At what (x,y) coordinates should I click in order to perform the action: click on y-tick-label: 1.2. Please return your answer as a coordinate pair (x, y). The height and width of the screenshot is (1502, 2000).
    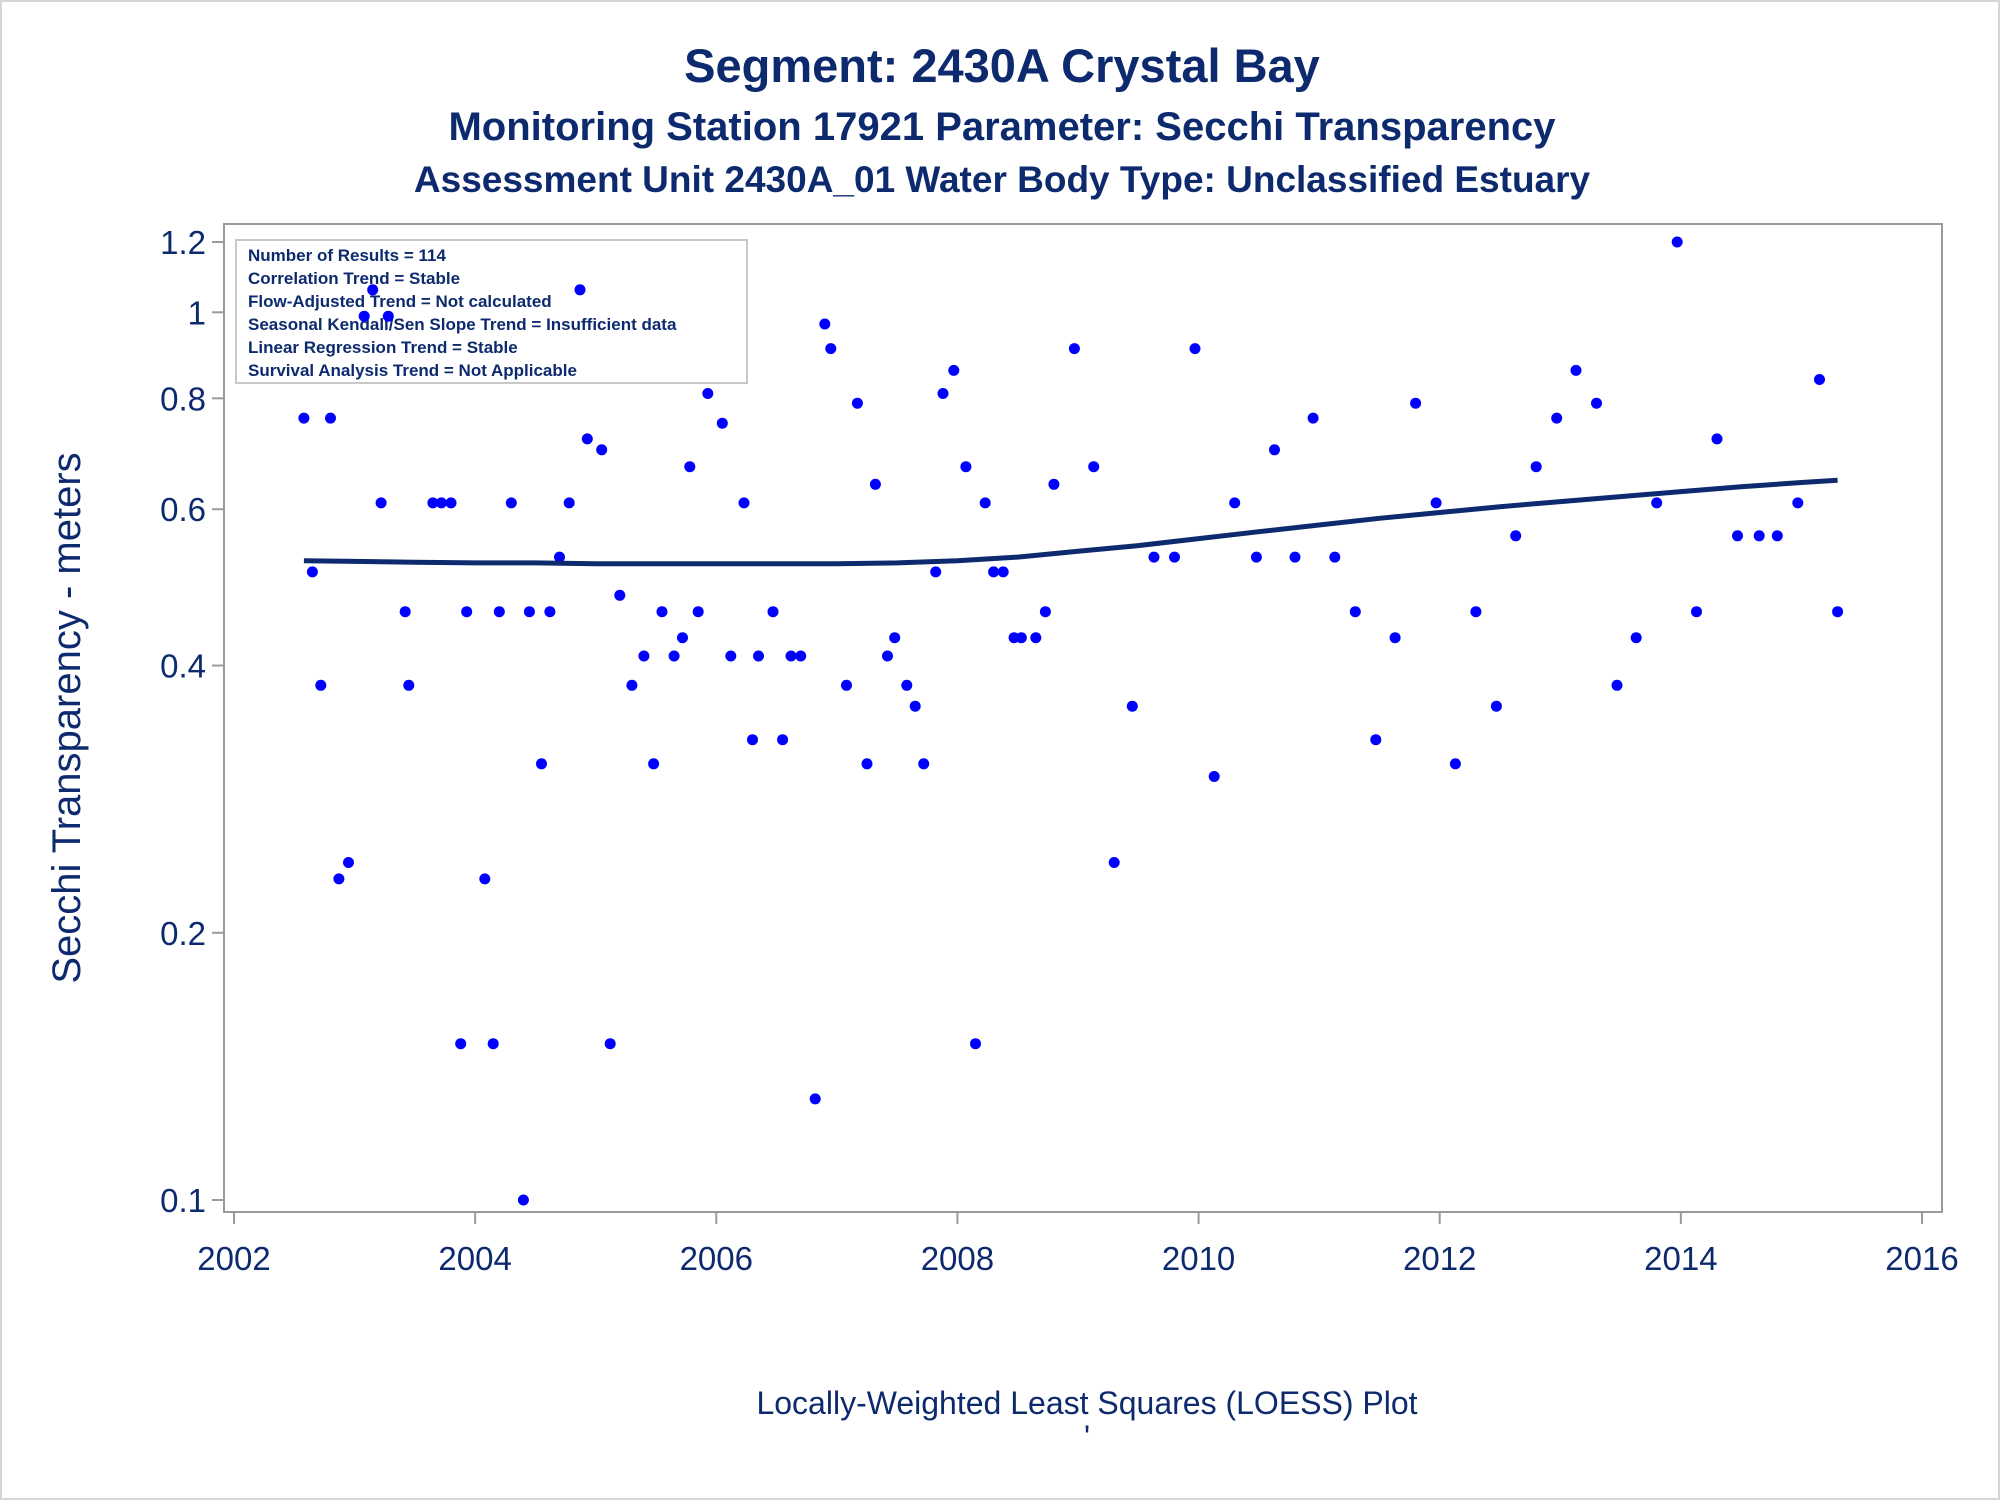
    Looking at the image, I should click on (183, 242).